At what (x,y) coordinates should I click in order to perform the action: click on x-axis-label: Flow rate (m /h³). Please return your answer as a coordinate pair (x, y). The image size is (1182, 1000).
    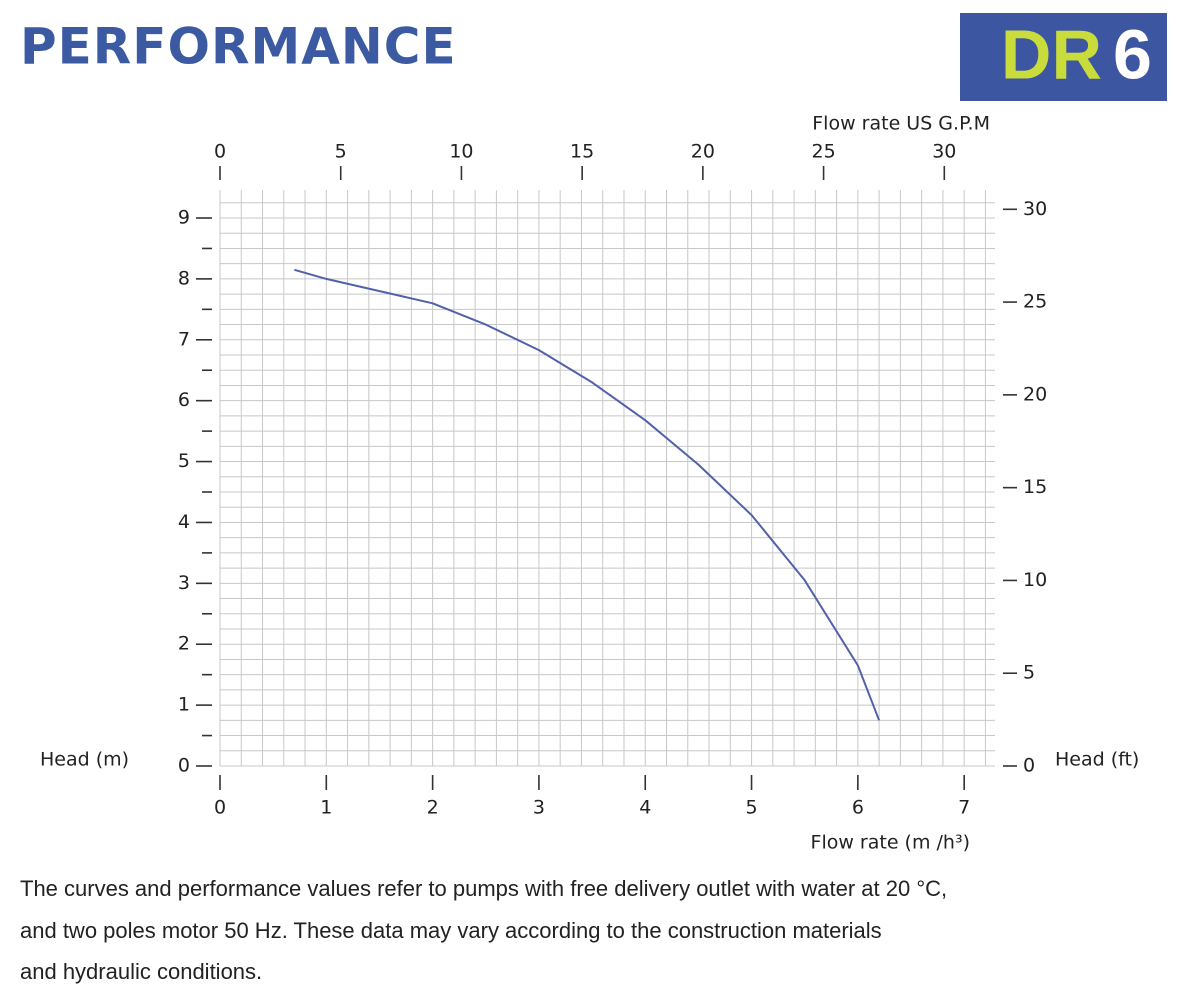
    Looking at the image, I should click on (890, 843).